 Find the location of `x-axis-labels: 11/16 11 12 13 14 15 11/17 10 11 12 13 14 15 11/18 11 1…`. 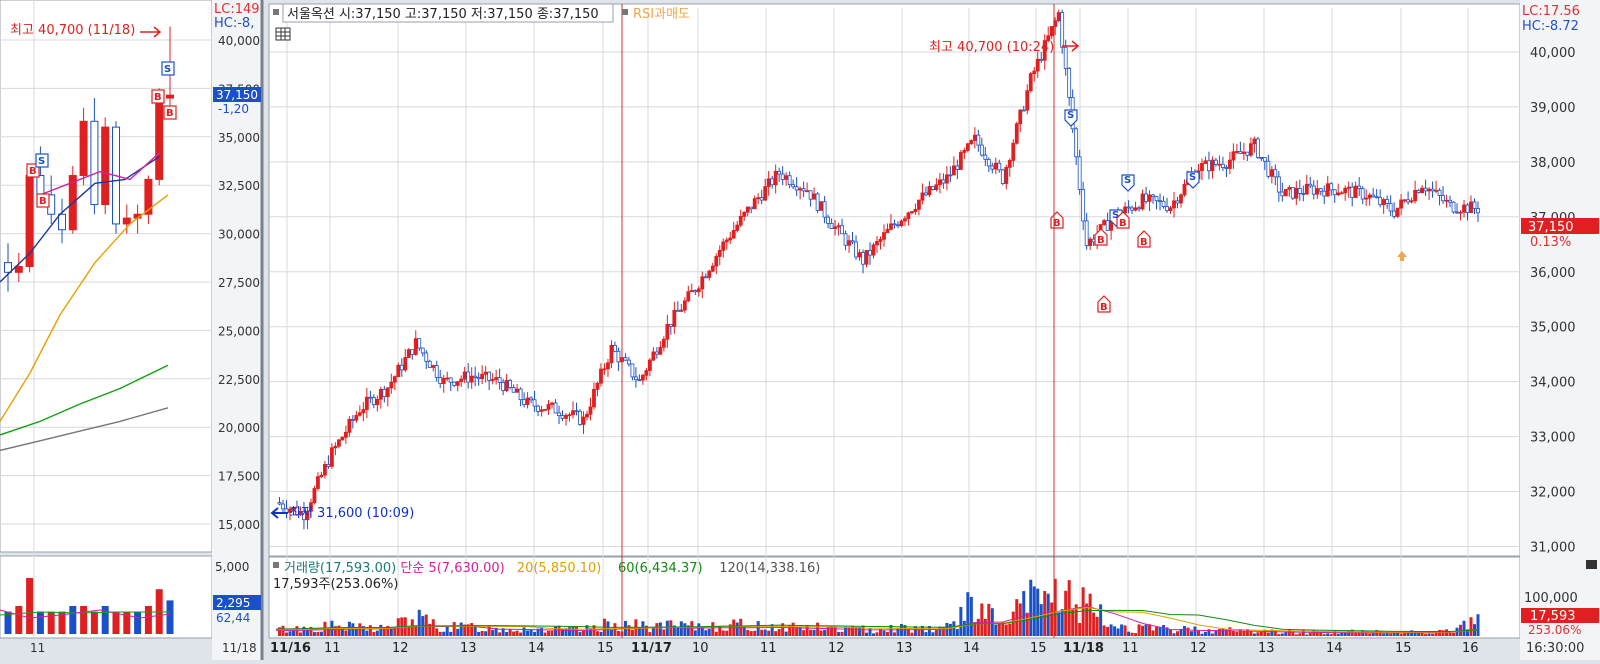

x-axis-labels: 11/16 11 12 13 14 15 11/17 10 11 12 13 14 15 11/18 11 1… is located at coordinates (874, 648).